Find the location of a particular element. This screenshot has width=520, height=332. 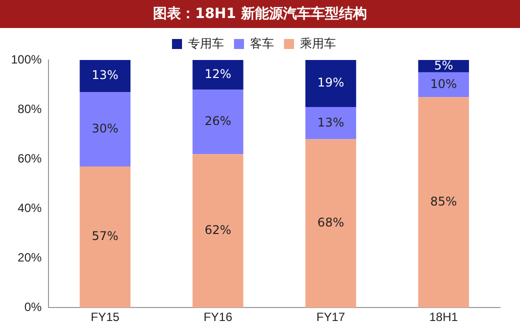

data-label: 85% is located at coordinates (443, 201).